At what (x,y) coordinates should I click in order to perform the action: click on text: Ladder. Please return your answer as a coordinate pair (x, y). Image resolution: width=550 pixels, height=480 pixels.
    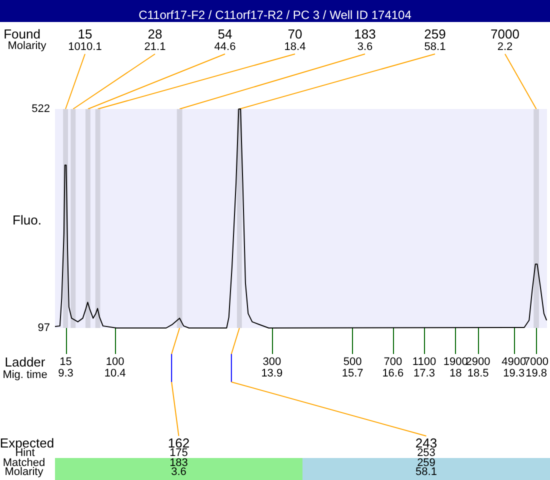
    Looking at the image, I should click on (25, 362).